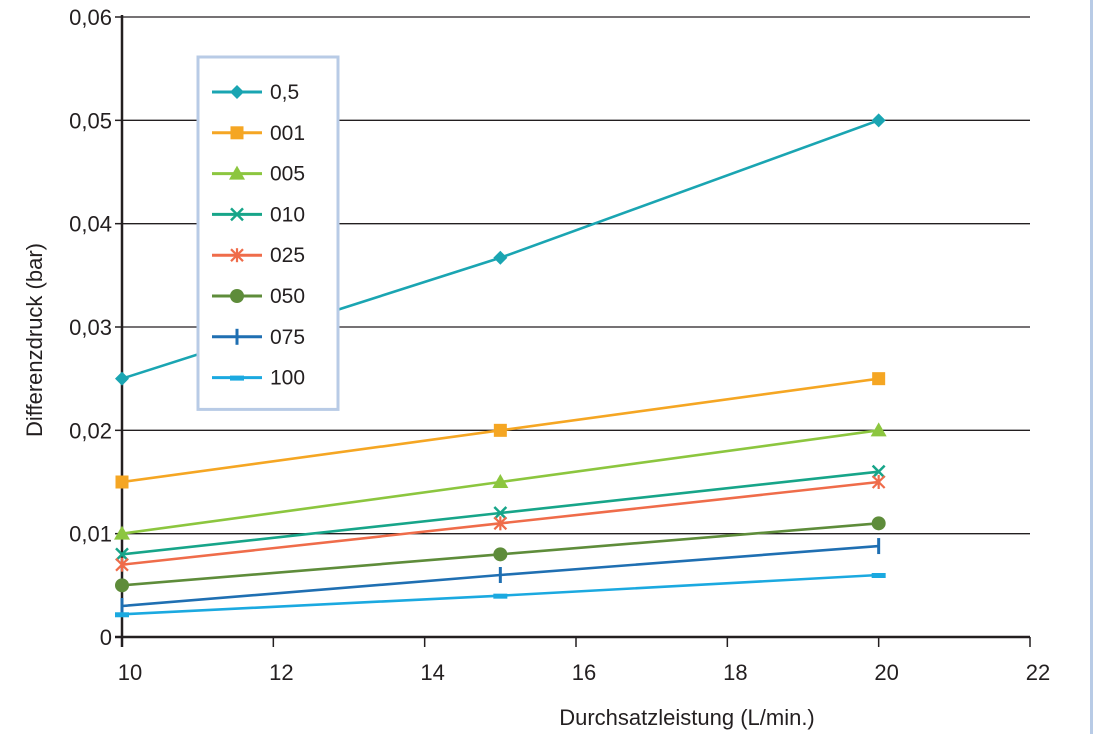 This screenshot has height=734, width=1103. I want to click on legend-label: 010, so click(287, 214).